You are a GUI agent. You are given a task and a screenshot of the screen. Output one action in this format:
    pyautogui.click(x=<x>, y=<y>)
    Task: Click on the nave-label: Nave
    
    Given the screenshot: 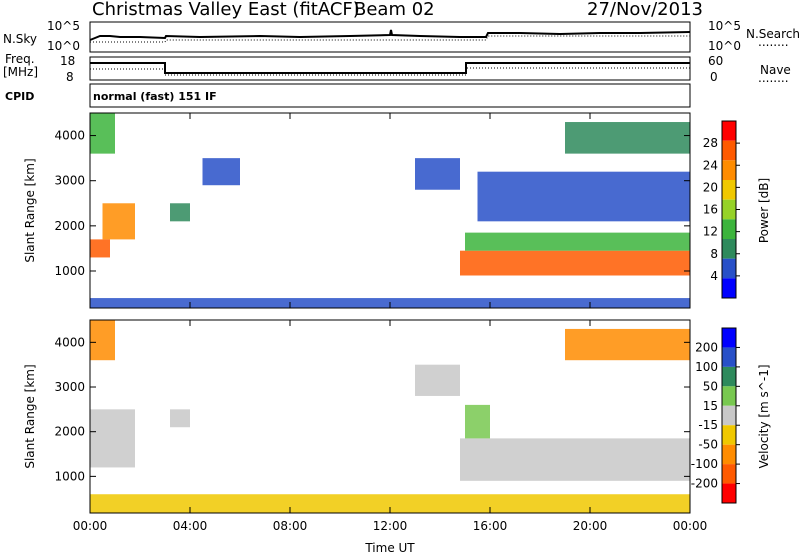 What is the action you would take?
    pyautogui.click(x=775, y=70)
    